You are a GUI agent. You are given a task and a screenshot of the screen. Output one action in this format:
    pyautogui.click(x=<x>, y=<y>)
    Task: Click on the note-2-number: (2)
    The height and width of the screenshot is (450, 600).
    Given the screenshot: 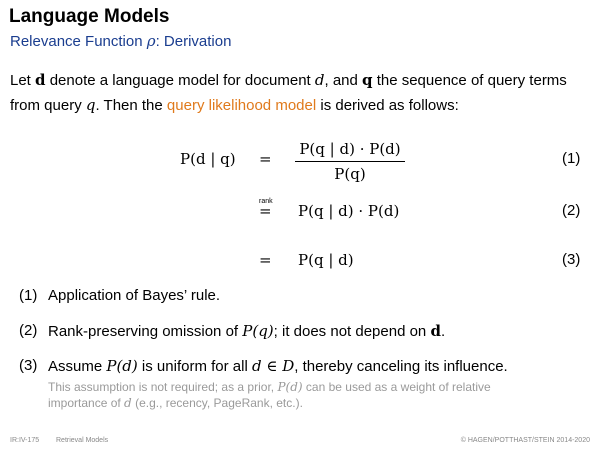 What is the action you would take?
    pyautogui.click(x=28, y=330)
    